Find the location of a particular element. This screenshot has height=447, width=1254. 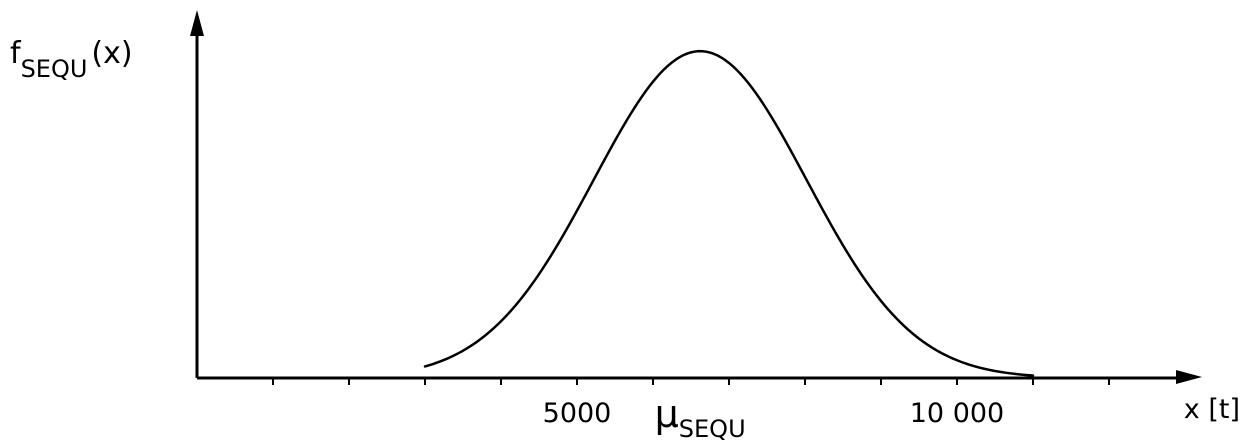

y-label-arg: (x) is located at coordinates (111, 53).